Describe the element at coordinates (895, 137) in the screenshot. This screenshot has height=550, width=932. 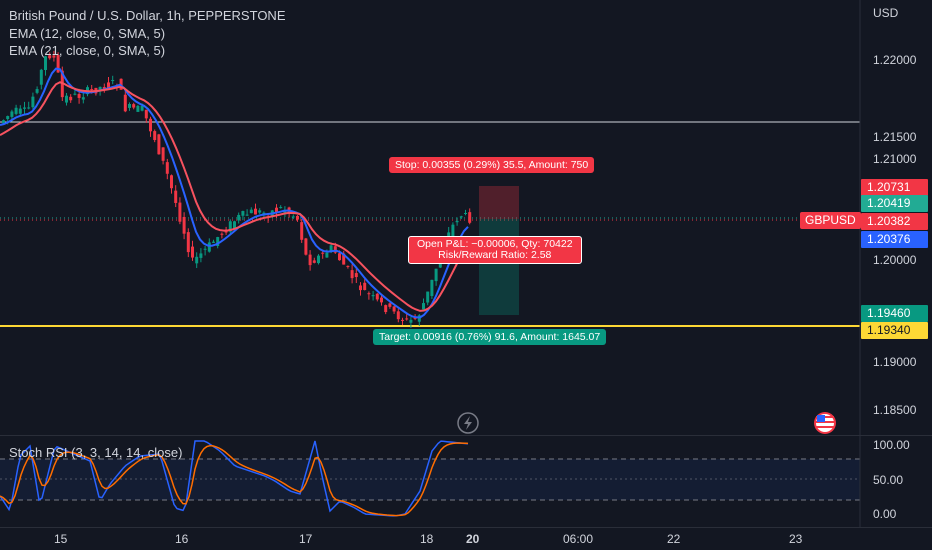
I see `price-tick: 1.21500` at that location.